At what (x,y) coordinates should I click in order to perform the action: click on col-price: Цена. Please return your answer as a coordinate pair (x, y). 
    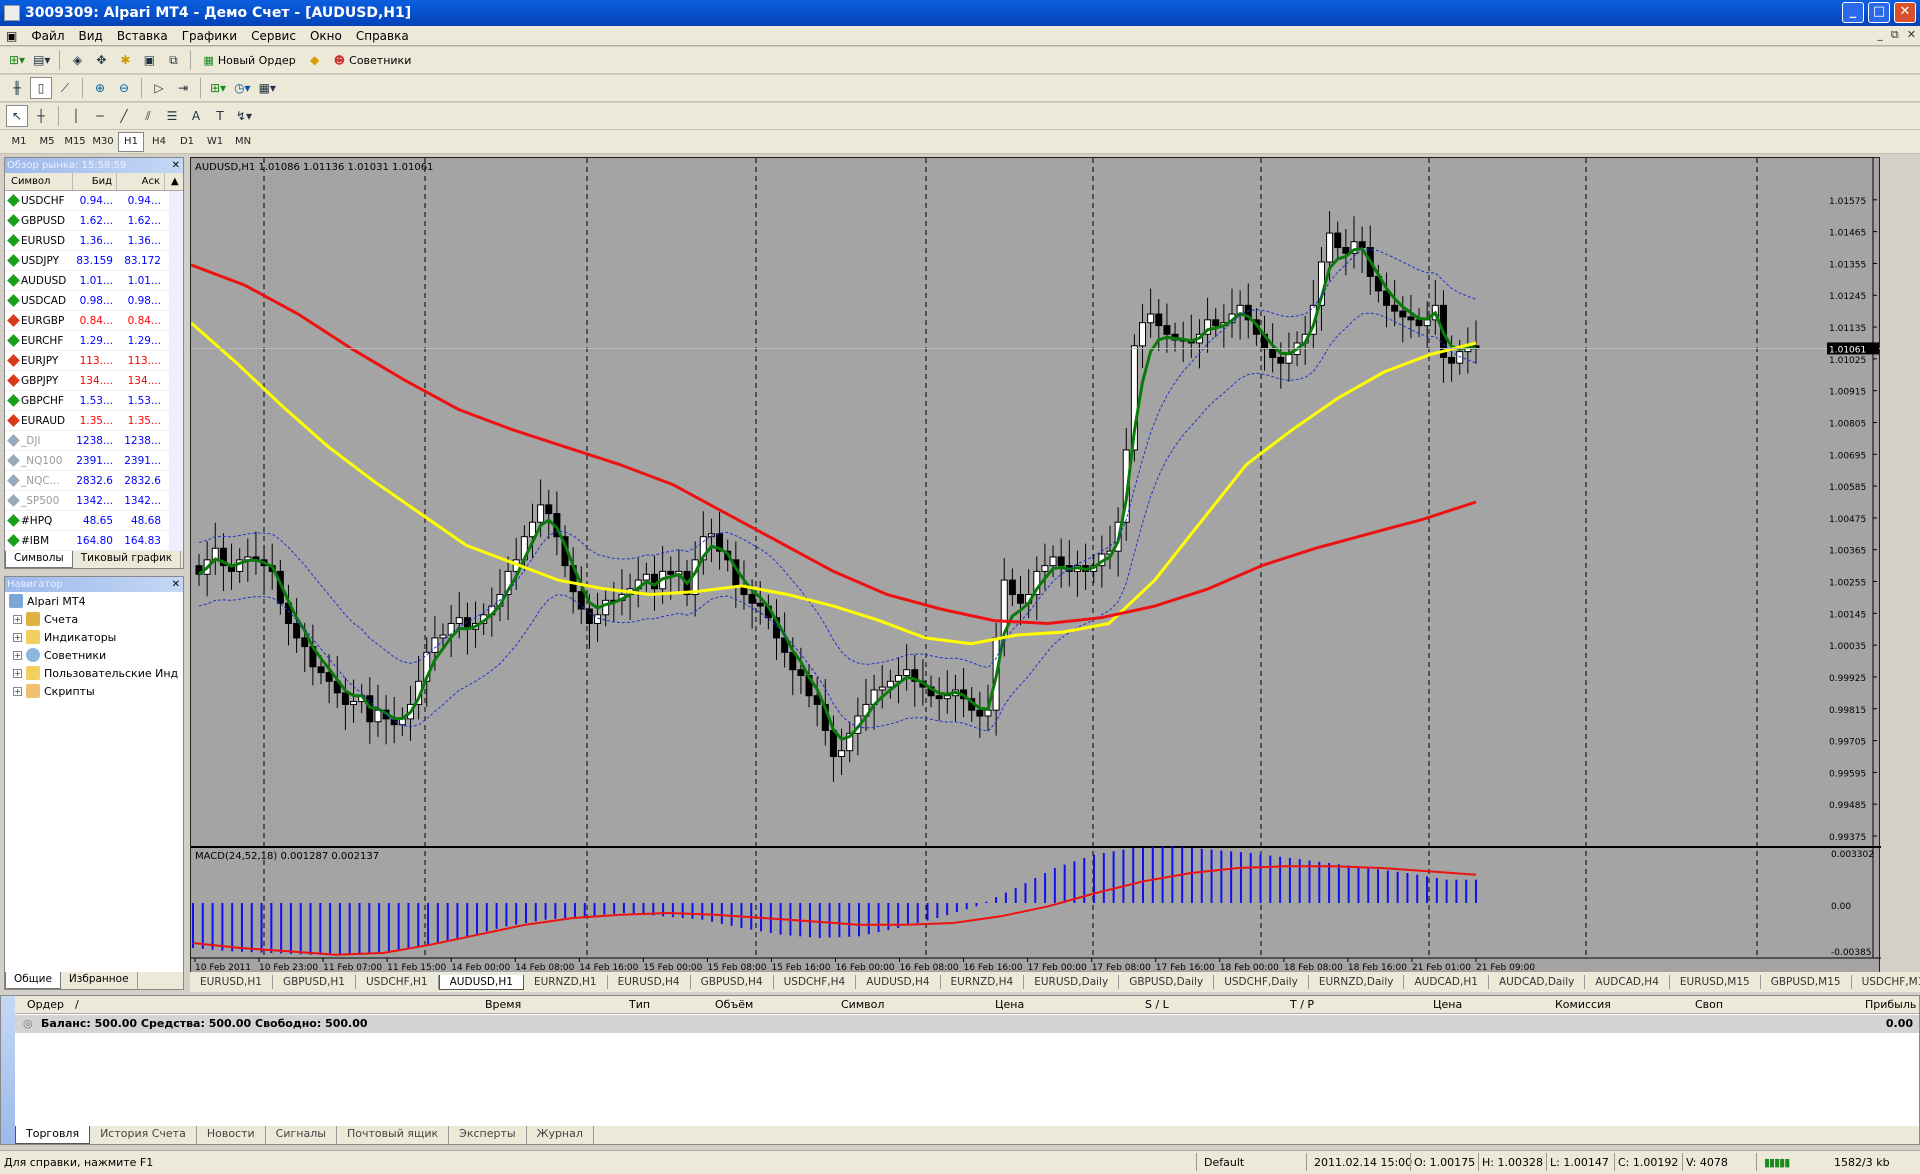
    Looking at the image, I should click on (1010, 1004).